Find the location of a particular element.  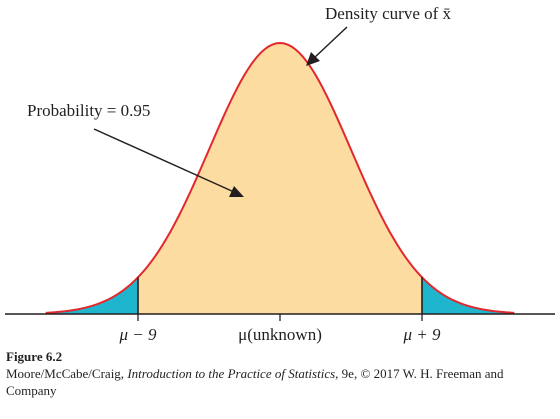

caption-authors: Moore/McCabe/Craig, is located at coordinates (67, 373).